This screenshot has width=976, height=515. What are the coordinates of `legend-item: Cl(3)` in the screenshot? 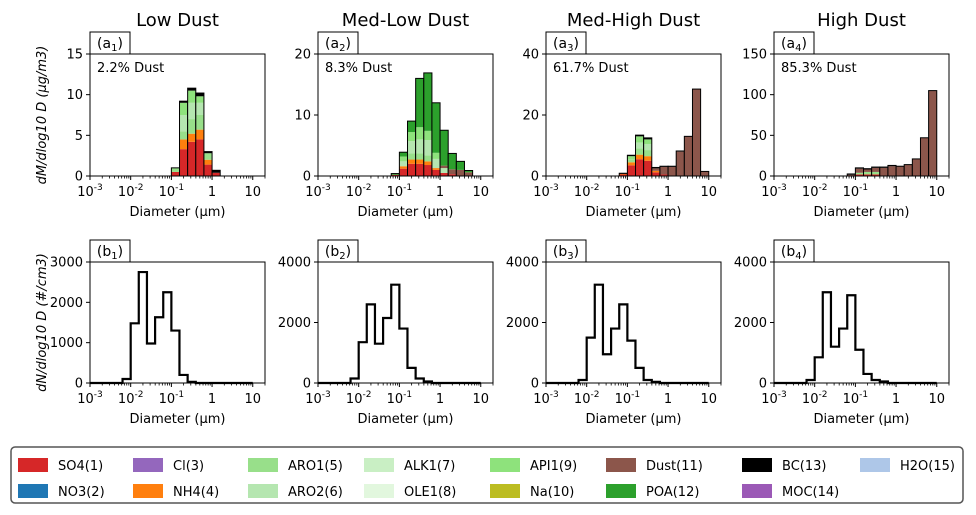 It's located at (168, 466).